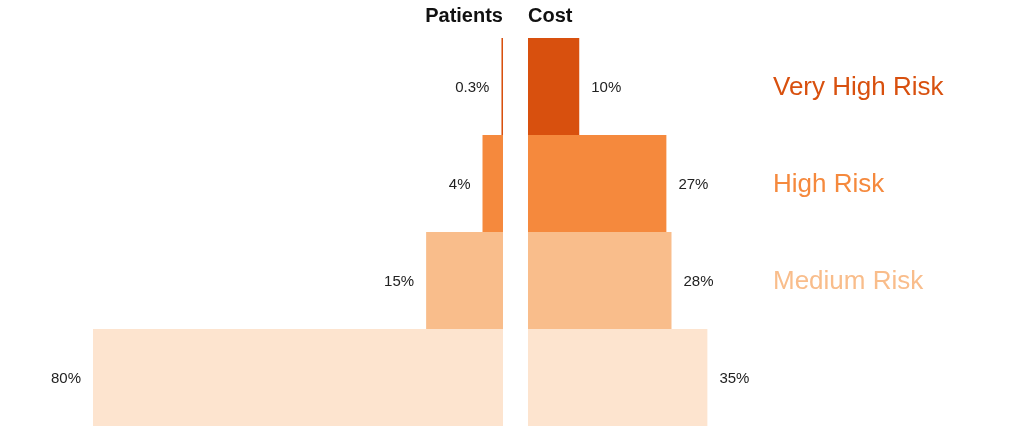 The image size is (1030, 447). Describe the element at coordinates (734, 377) in the screenshot. I see `data-label: 35%` at that location.